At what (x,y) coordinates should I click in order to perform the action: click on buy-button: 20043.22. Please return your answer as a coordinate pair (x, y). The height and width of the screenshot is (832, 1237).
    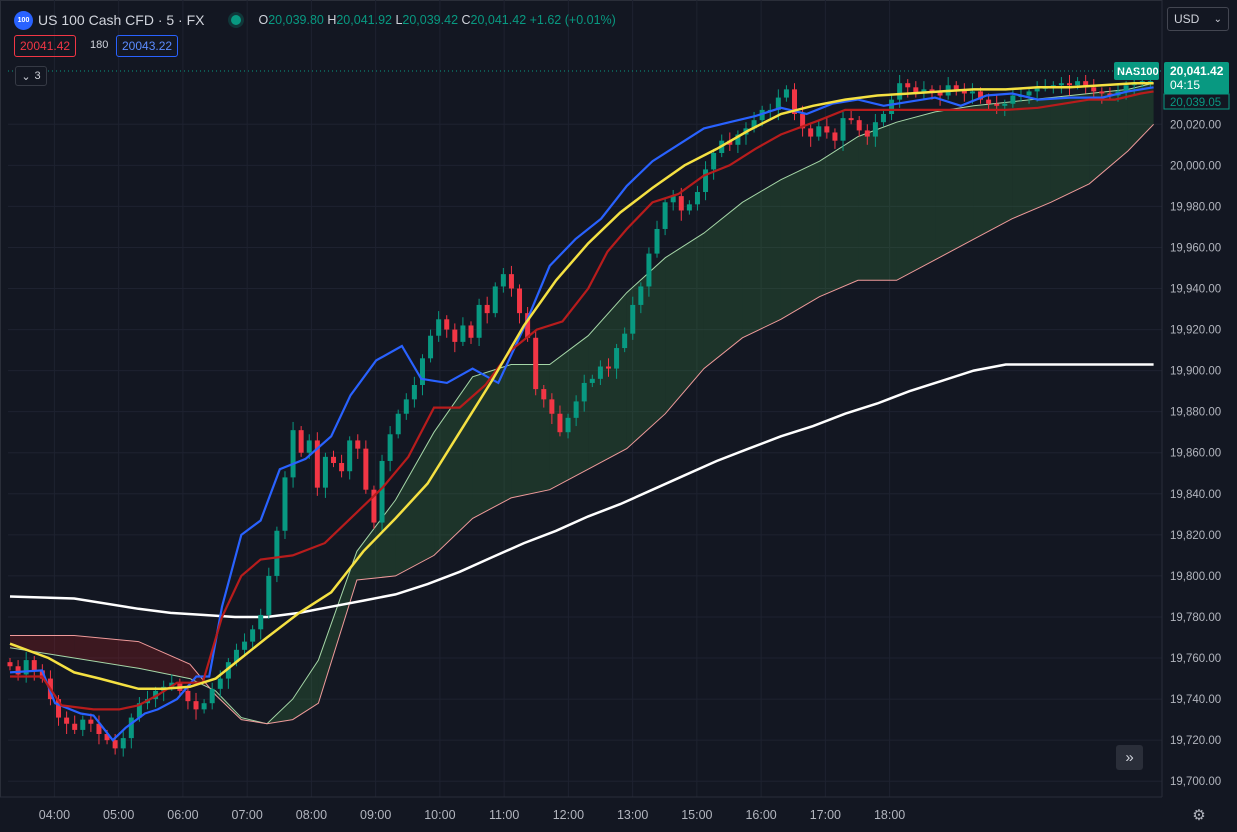
    Looking at the image, I should click on (147, 46).